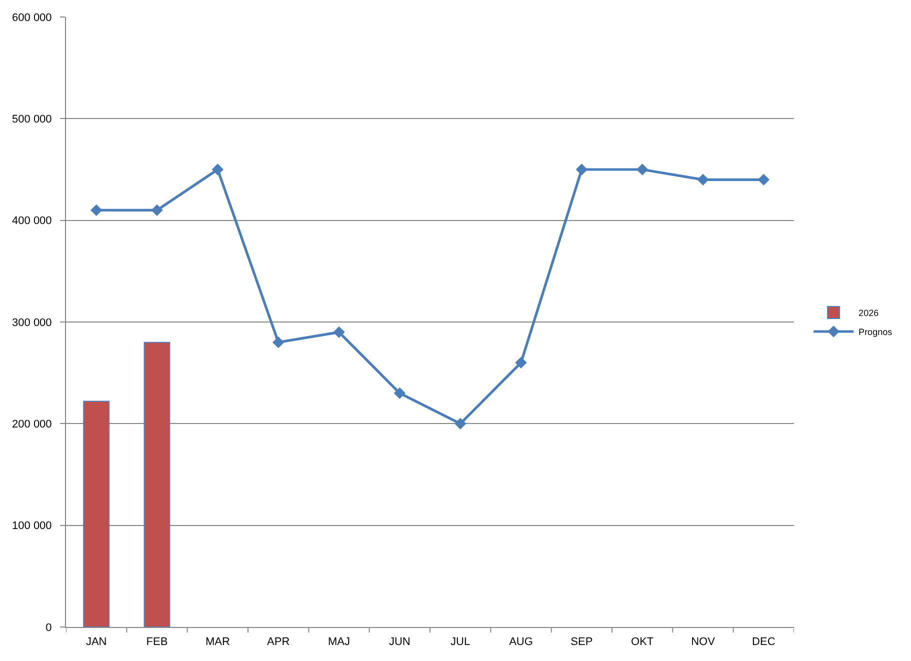  What do you see at coordinates (96, 642) in the screenshot?
I see `x-tick-label: JAN` at bounding box center [96, 642].